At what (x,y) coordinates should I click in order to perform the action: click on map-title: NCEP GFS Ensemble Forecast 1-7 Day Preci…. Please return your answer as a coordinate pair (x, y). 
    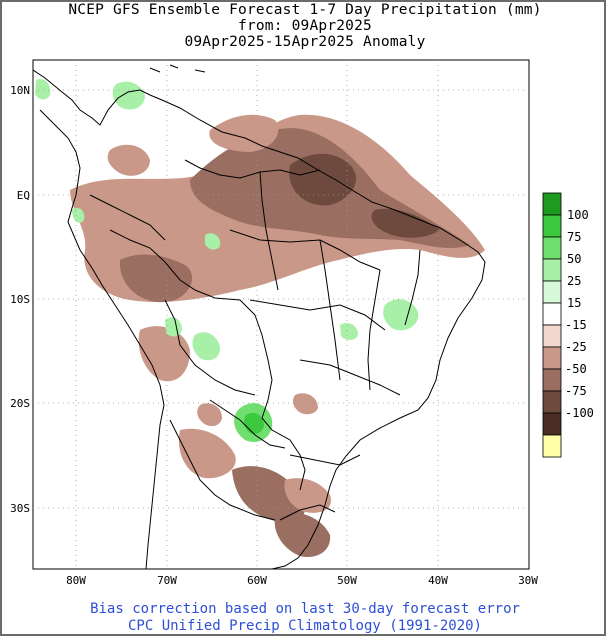
    Looking at the image, I should click on (305, 26).